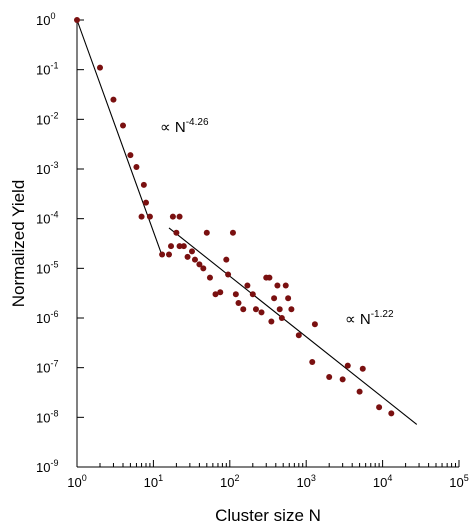 This screenshot has height=527, width=473. What do you see at coordinates (47, 416) in the screenshot?
I see `y-tick-label: 10⁻⁸` at bounding box center [47, 416].